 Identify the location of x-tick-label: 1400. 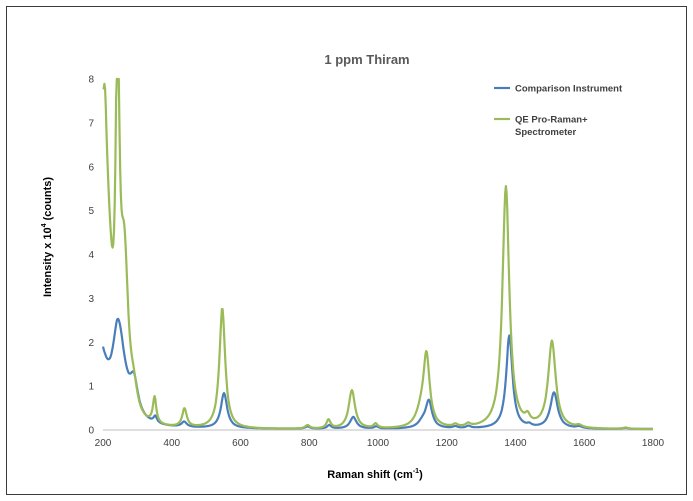
(515, 443).